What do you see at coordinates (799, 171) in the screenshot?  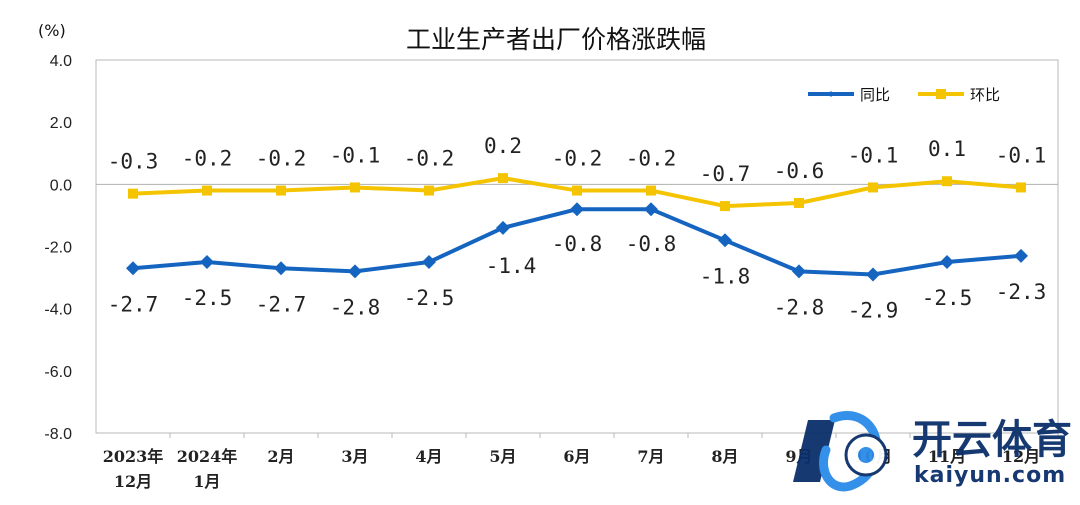 I see `data-label: -0.6` at bounding box center [799, 171].